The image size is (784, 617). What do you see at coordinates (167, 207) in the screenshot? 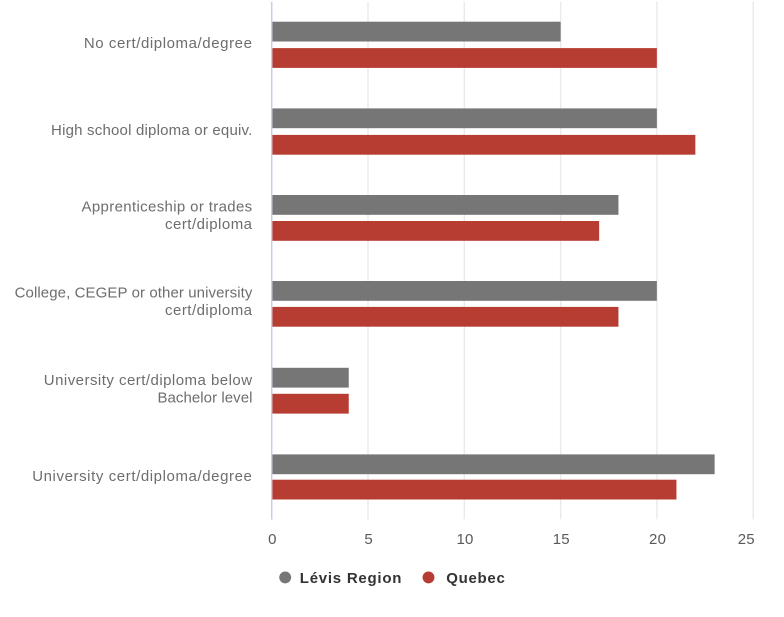
I see `svg-text: Apprenticeship or trades` at bounding box center [167, 207].